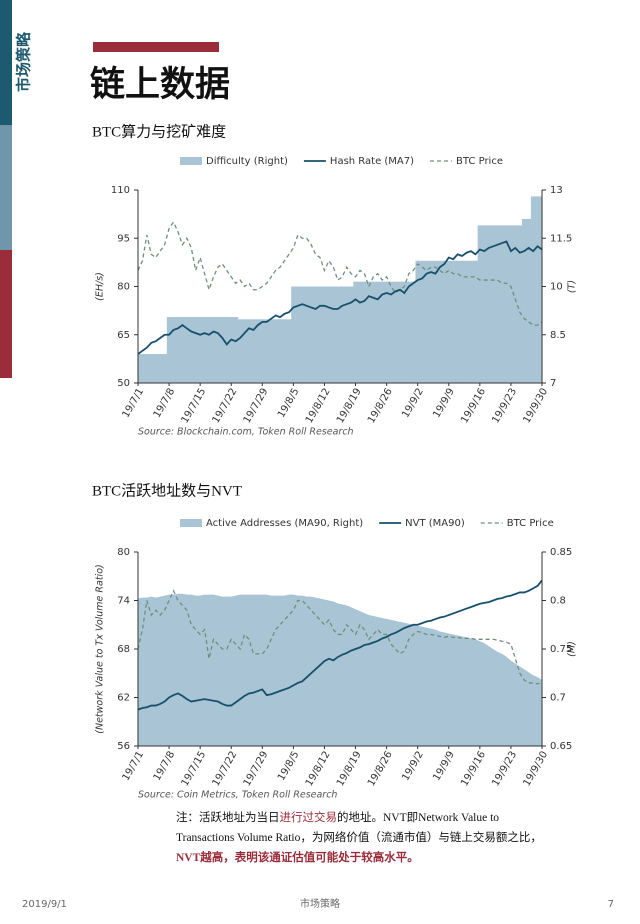  Describe the element at coordinates (553, 383) in the screenshot. I see `y2-tick-label: 7` at that location.